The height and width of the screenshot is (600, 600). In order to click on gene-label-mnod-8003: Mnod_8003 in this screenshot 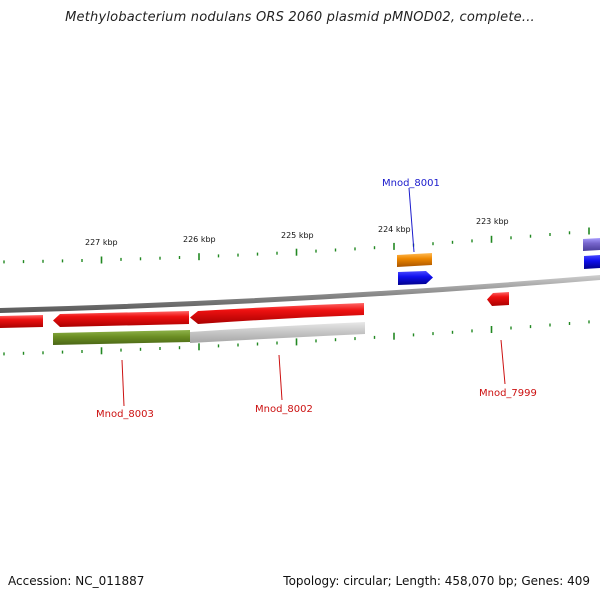, I will do `click(125, 414)`.